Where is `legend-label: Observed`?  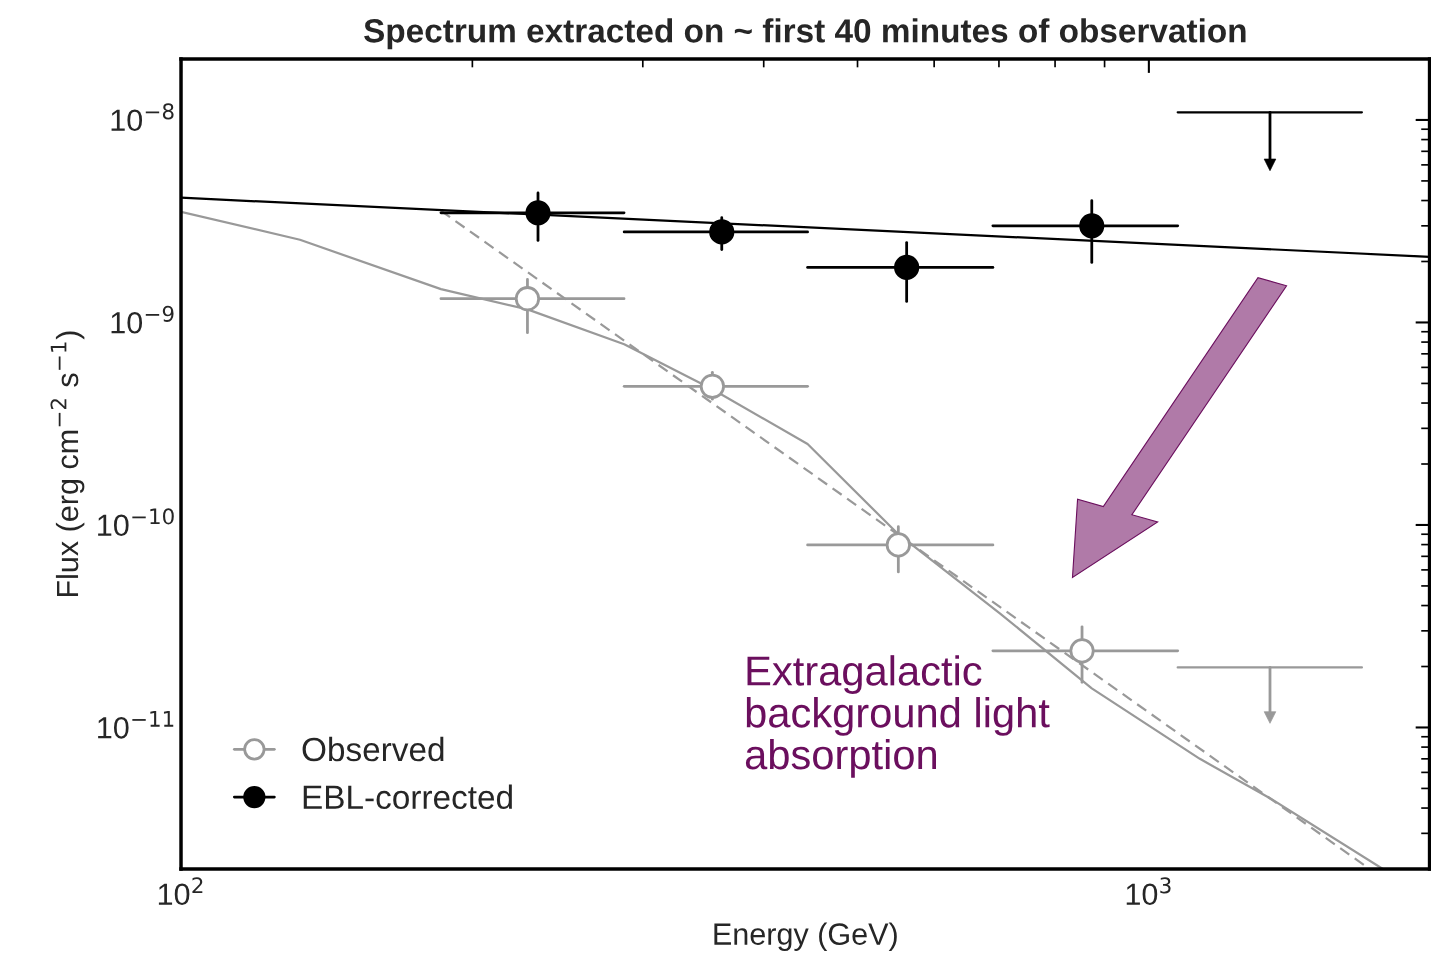 legend-label: Observed is located at coordinates (373, 749).